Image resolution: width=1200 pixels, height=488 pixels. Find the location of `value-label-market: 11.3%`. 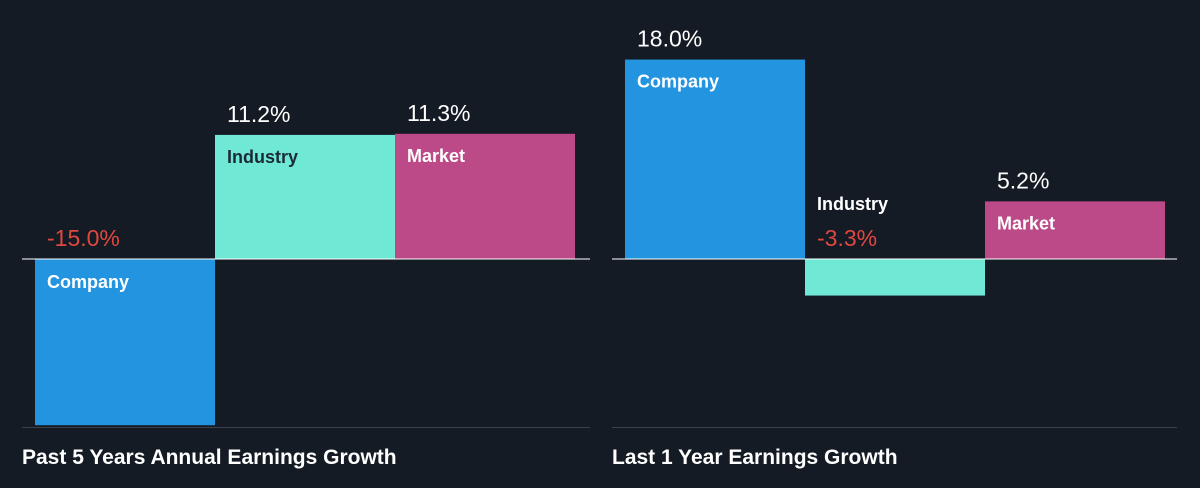

value-label-market: 11.3% is located at coordinates (439, 113).